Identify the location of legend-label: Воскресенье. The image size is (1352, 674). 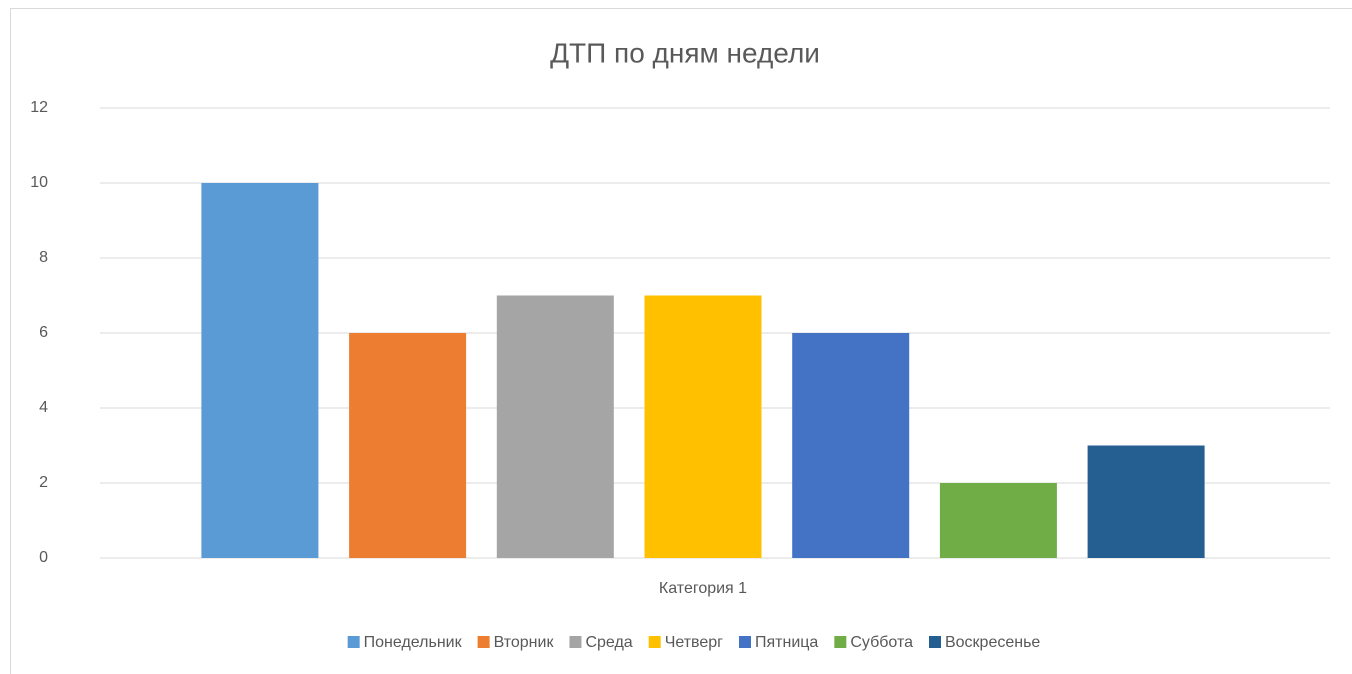
(992, 642).